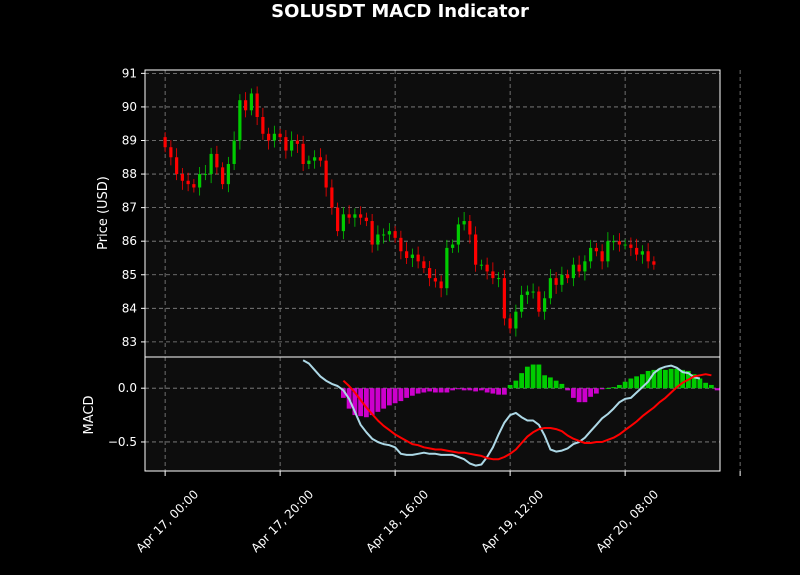  I want to click on price-y-tick-label: 89, so click(129, 140).